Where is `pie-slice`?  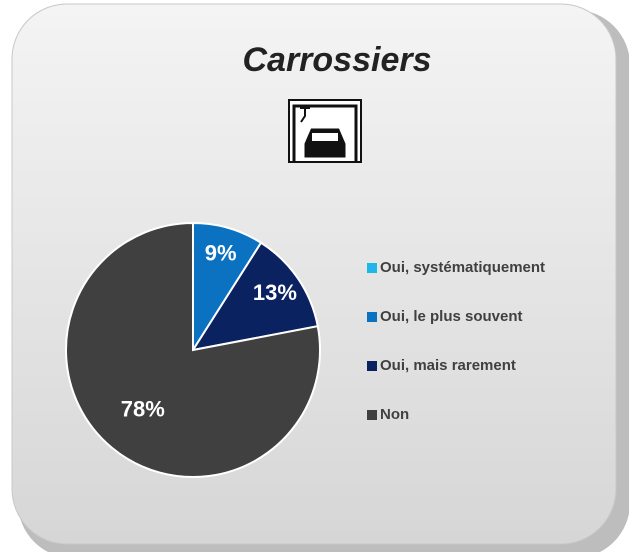
pie-slice is located at coordinates (254, 296).